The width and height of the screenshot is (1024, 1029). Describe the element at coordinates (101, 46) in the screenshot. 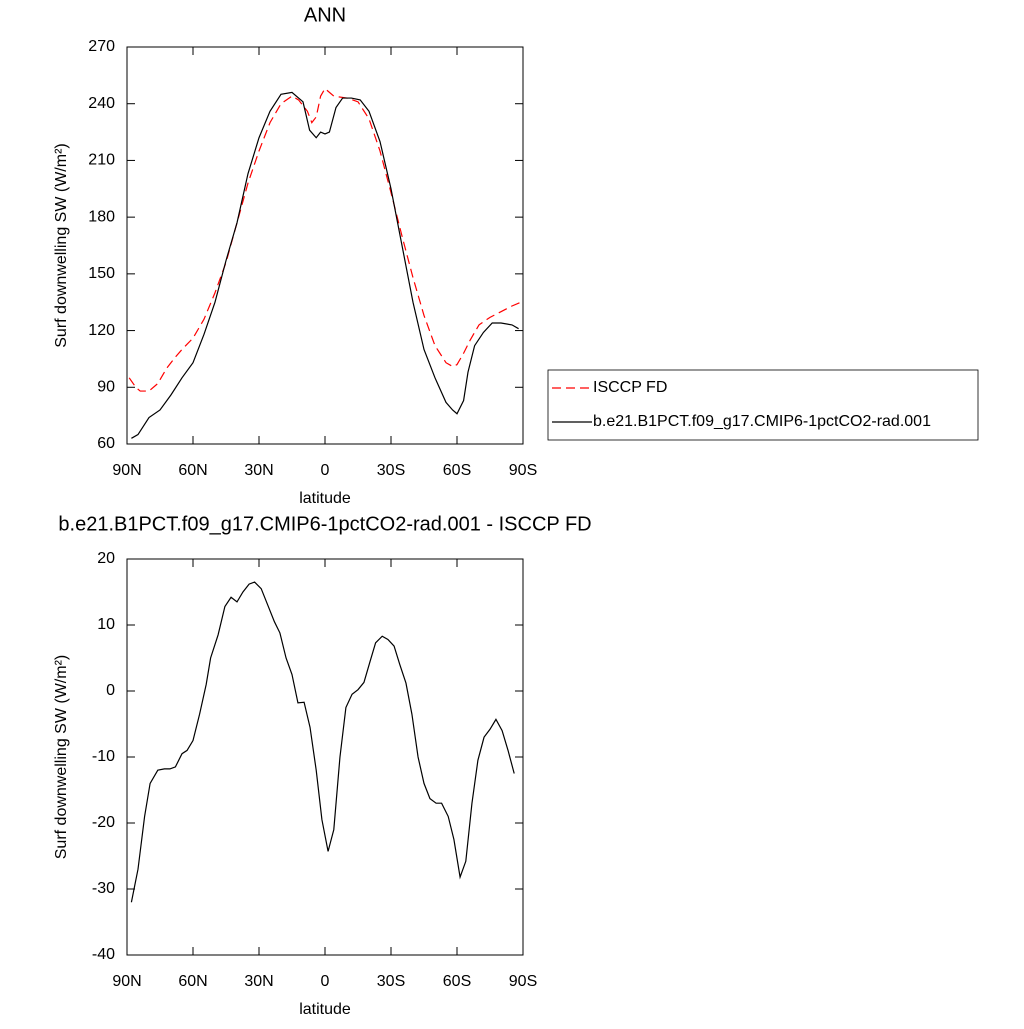

I see `y-tick-label: 270` at that location.